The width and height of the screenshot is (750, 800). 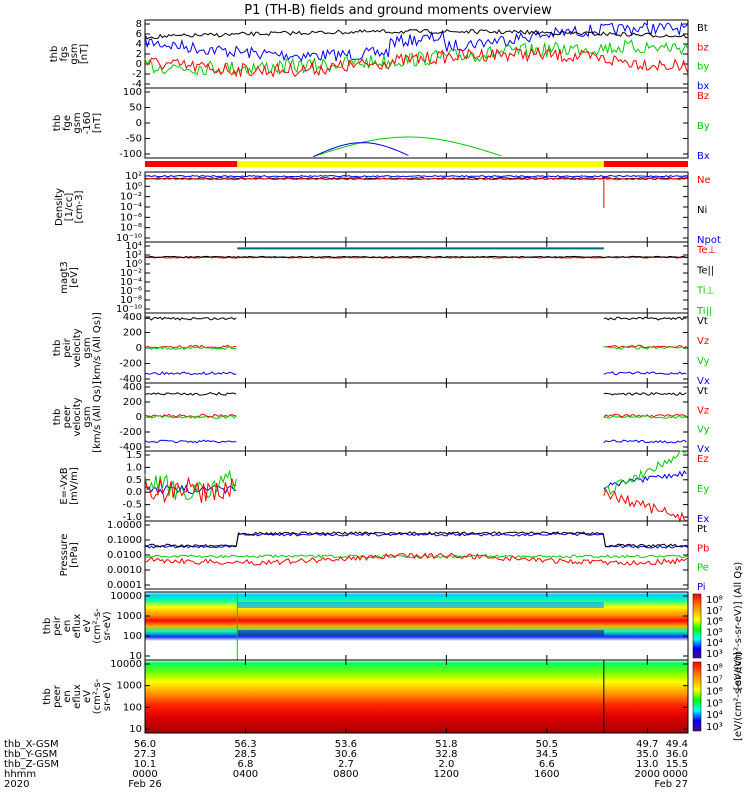 I want to click on y-tick-label: 1.5, so click(x=134, y=455).